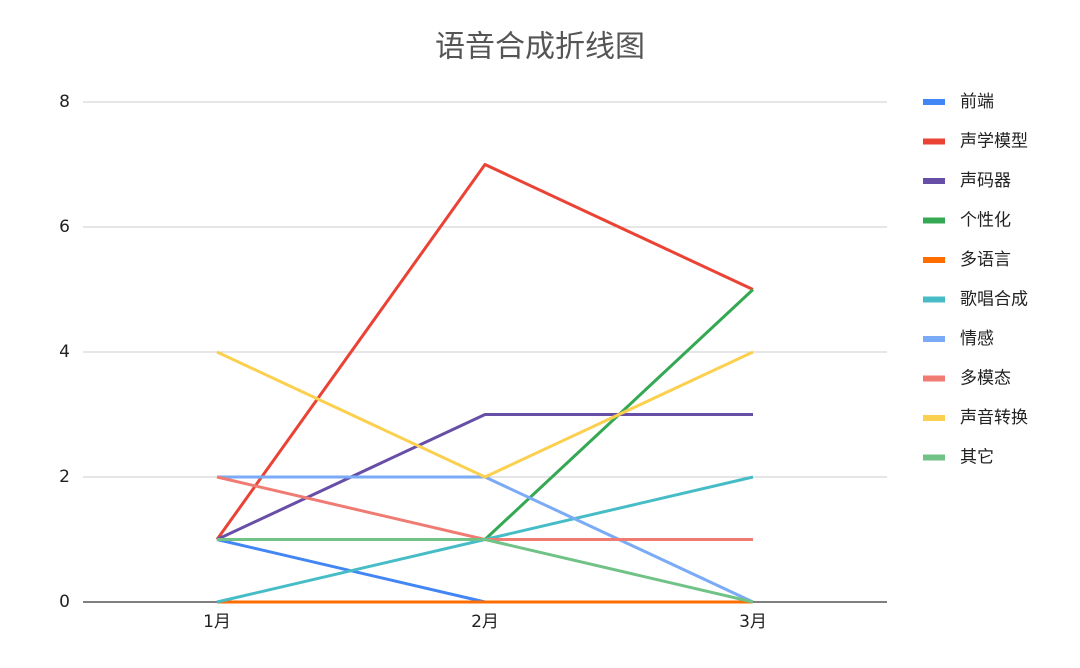 The width and height of the screenshot is (1080, 668). Describe the element at coordinates (64, 102) in the screenshot. I see `y-tick-label: 8` at that location.